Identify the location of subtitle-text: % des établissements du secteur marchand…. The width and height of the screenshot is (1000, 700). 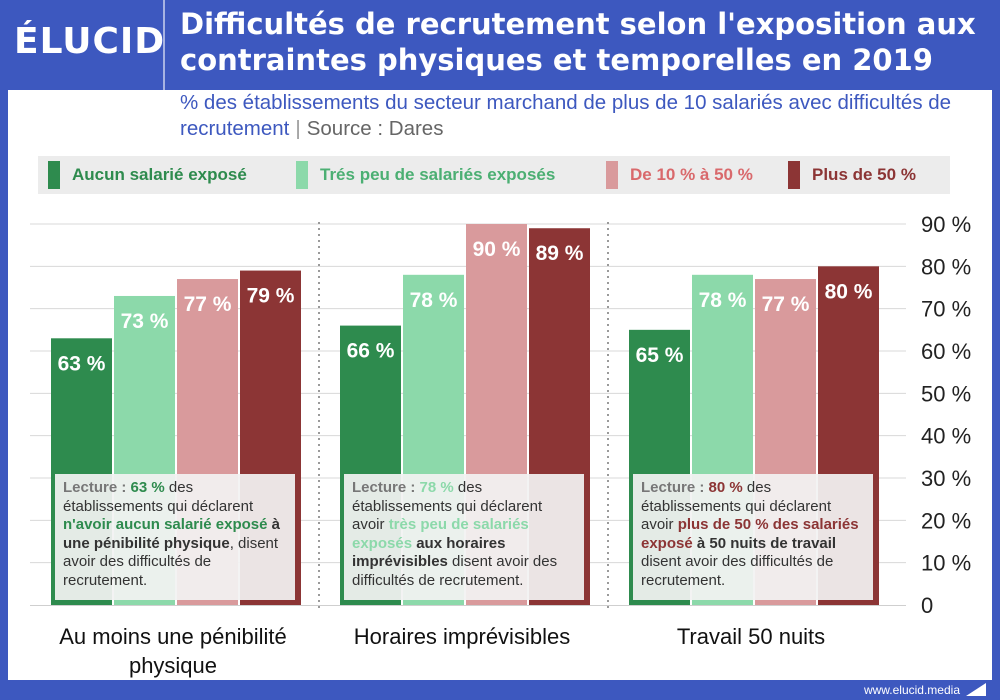
(566, 115).